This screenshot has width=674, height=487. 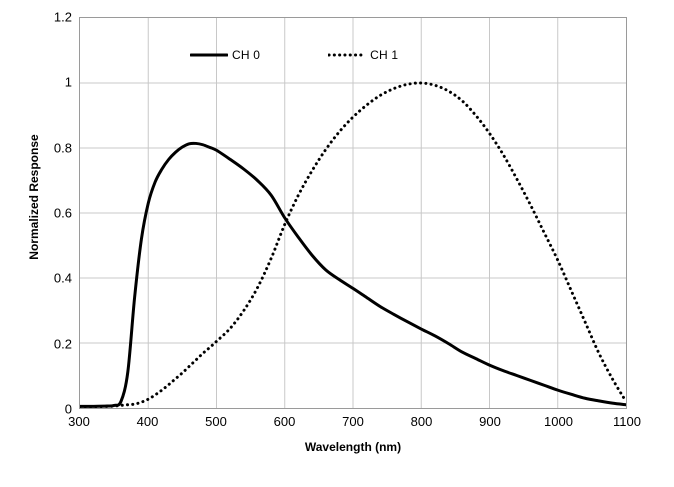 What do you see at coordinates (62, 213) in the screenshot?
I see `y-tick-label: 0.6` at bounding box center [62, 213].